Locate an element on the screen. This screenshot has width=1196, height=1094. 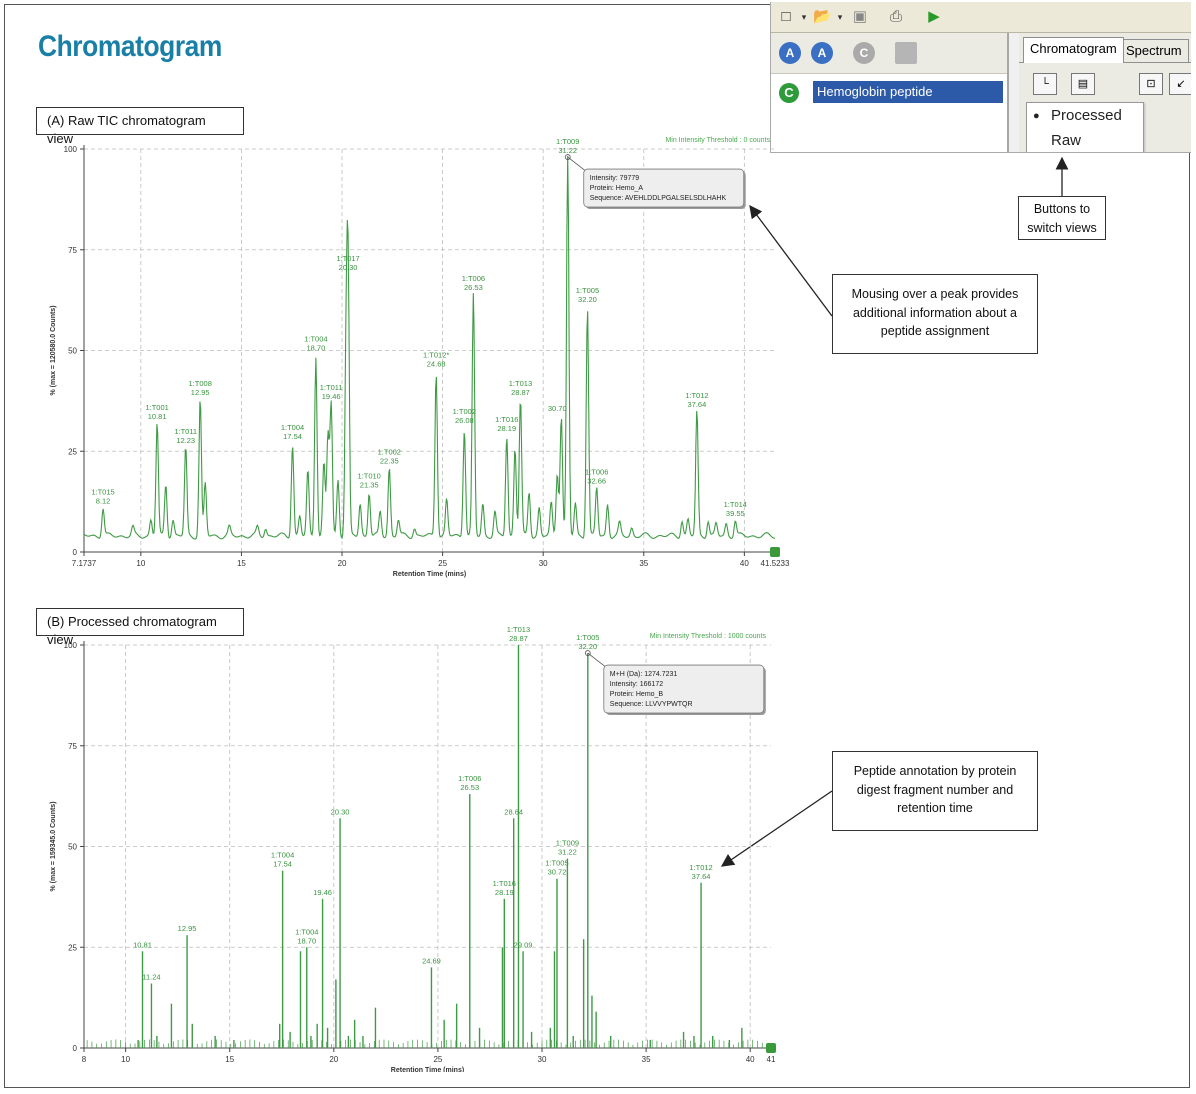
peak-rt-label: 10.81 is located at coordinates (157, 416).